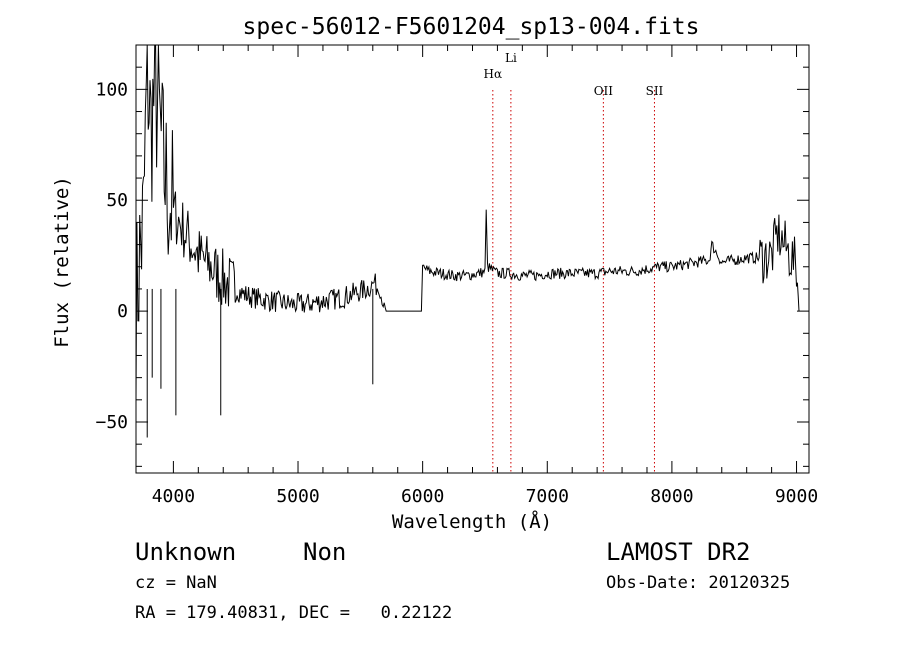 This screenshot has height=649, width=900. I want to click on marker-label-2: OII, so click(604, 91).